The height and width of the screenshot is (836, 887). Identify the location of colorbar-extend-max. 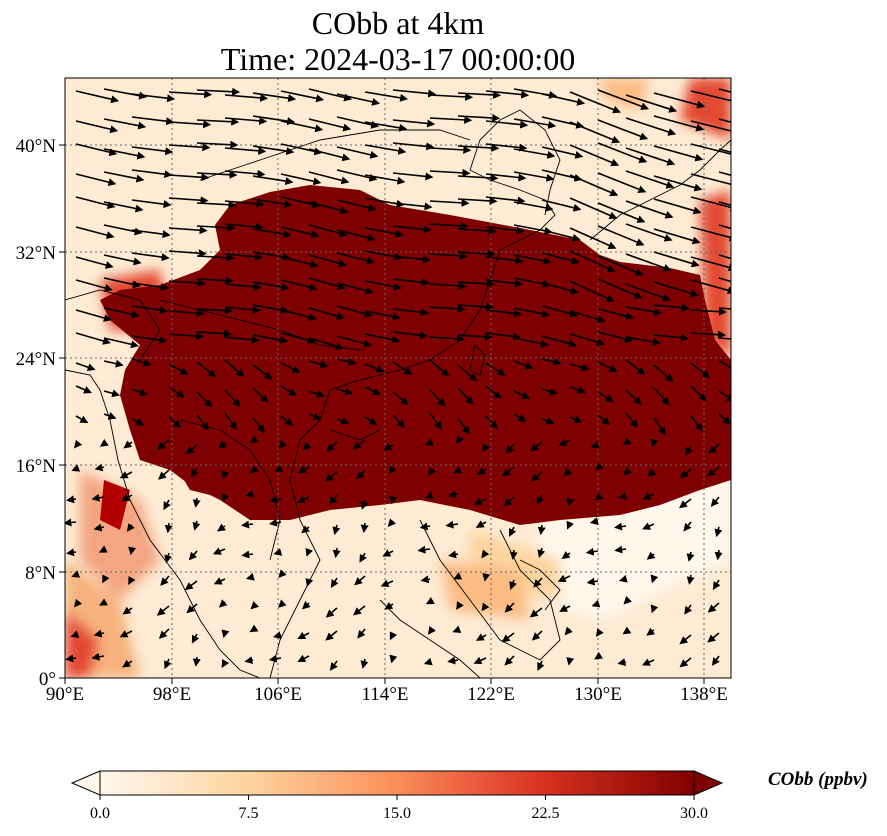
(708, 783).